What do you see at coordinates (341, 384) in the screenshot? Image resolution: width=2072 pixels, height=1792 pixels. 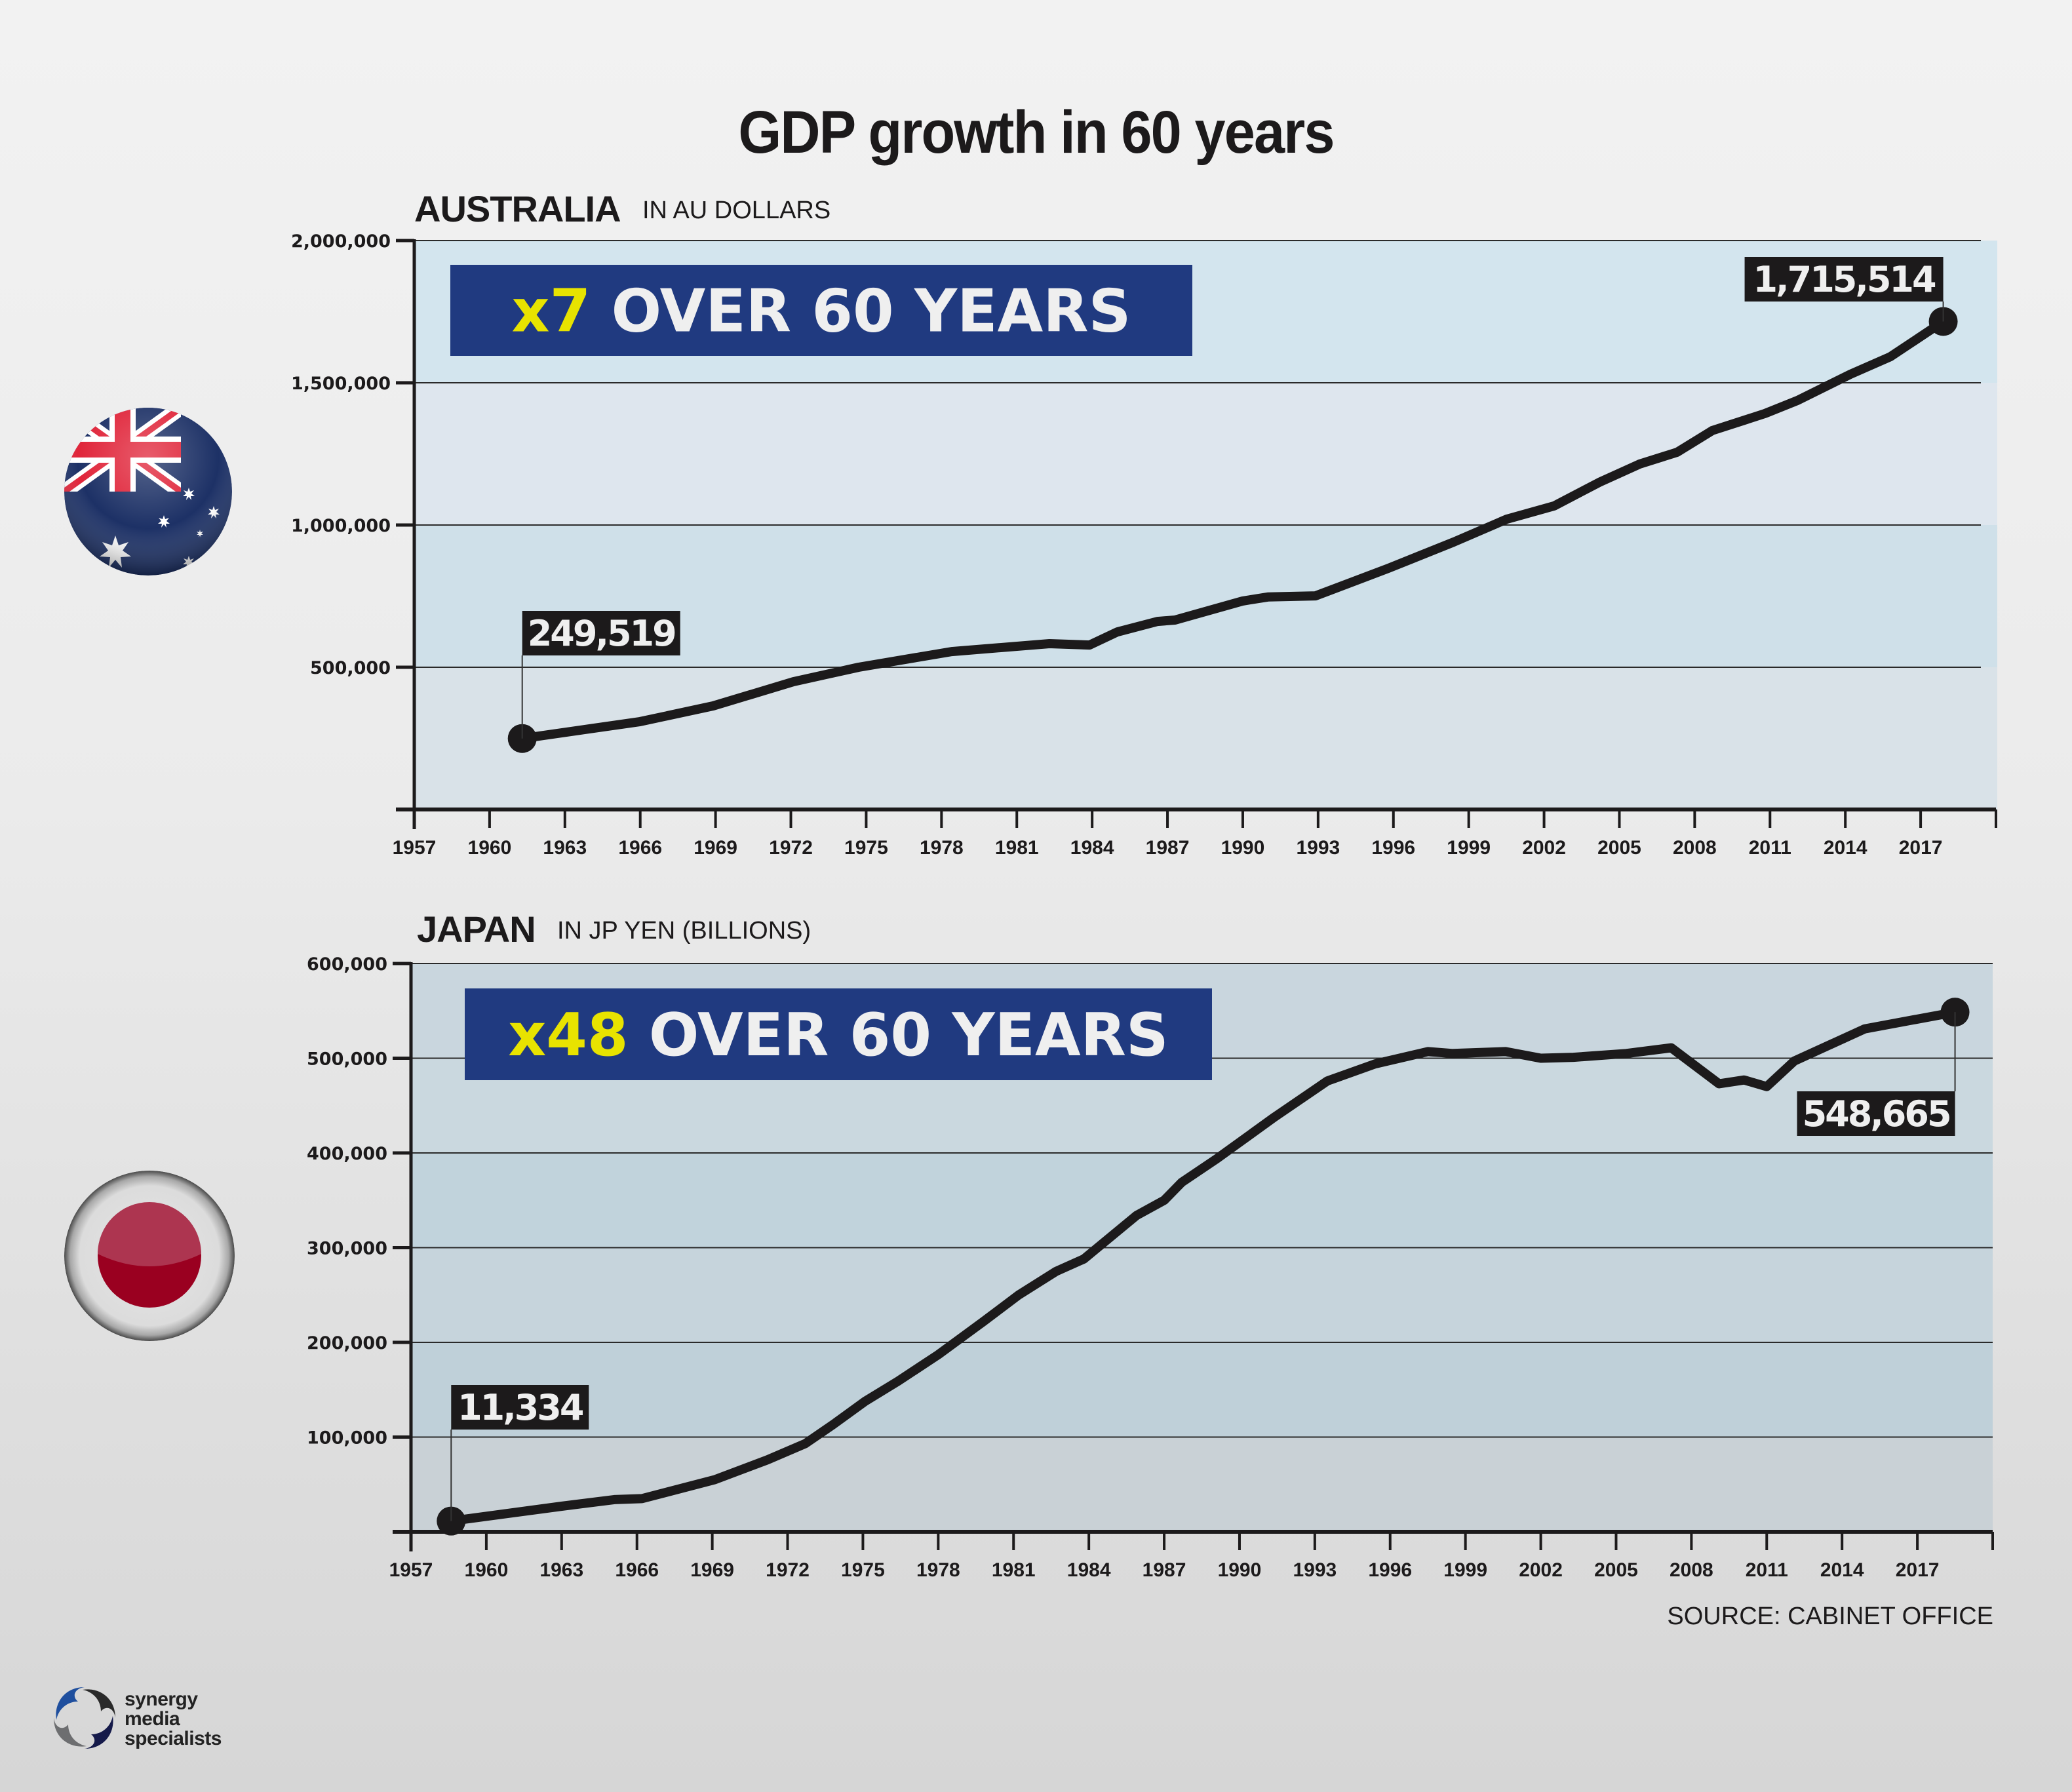 I see `y-tick-label: 1,500,000` at bounding box center [341, 384].